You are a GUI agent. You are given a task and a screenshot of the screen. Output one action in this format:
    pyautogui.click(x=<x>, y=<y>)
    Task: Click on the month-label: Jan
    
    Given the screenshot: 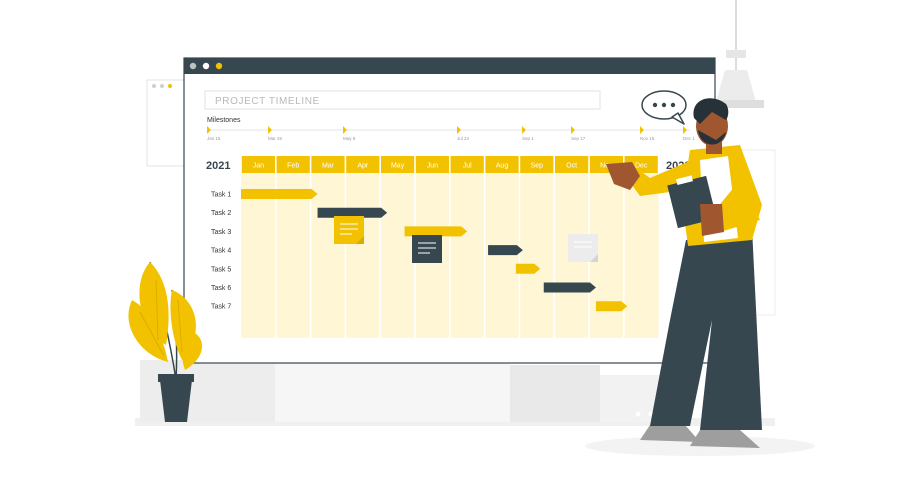 What is the action you would take?
    pyautogui.click(x=258, y=166)
    